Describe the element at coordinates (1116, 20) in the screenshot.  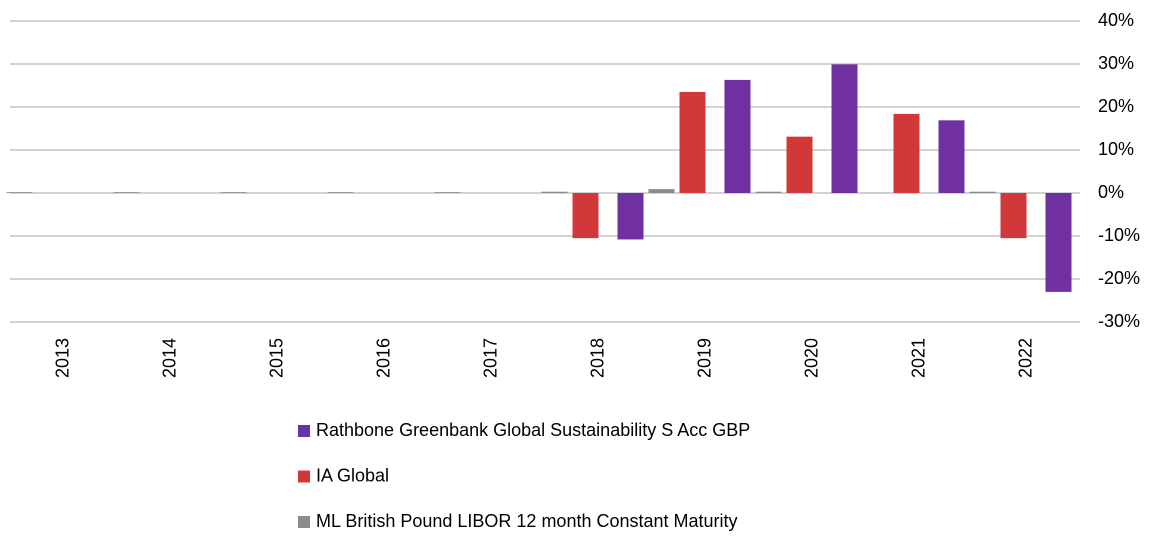
I see `y-tick-label: 40%` at that location.